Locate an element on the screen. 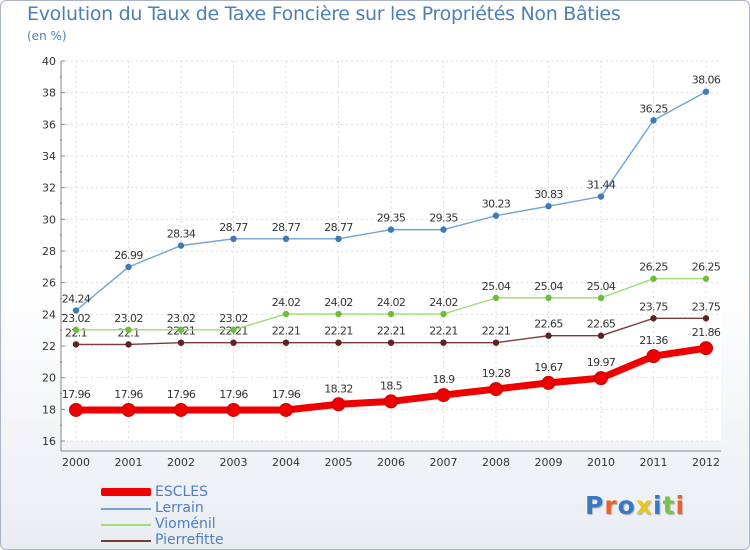 The width and height of the screenshot is (750, 550). x-tick-label: 2005 is located at coordinates (339, 462).